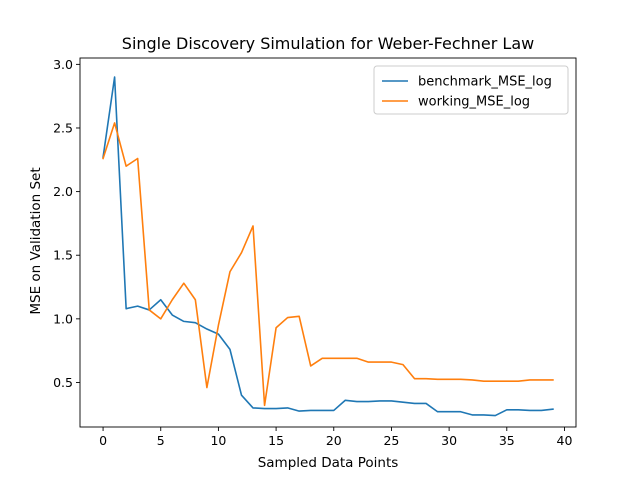 This screenshot has height=480, width=640. What do you see at coordinates (276, 440) in the screenshot?
I see `x-tick-label: 15` at bounding box center [276, 440].